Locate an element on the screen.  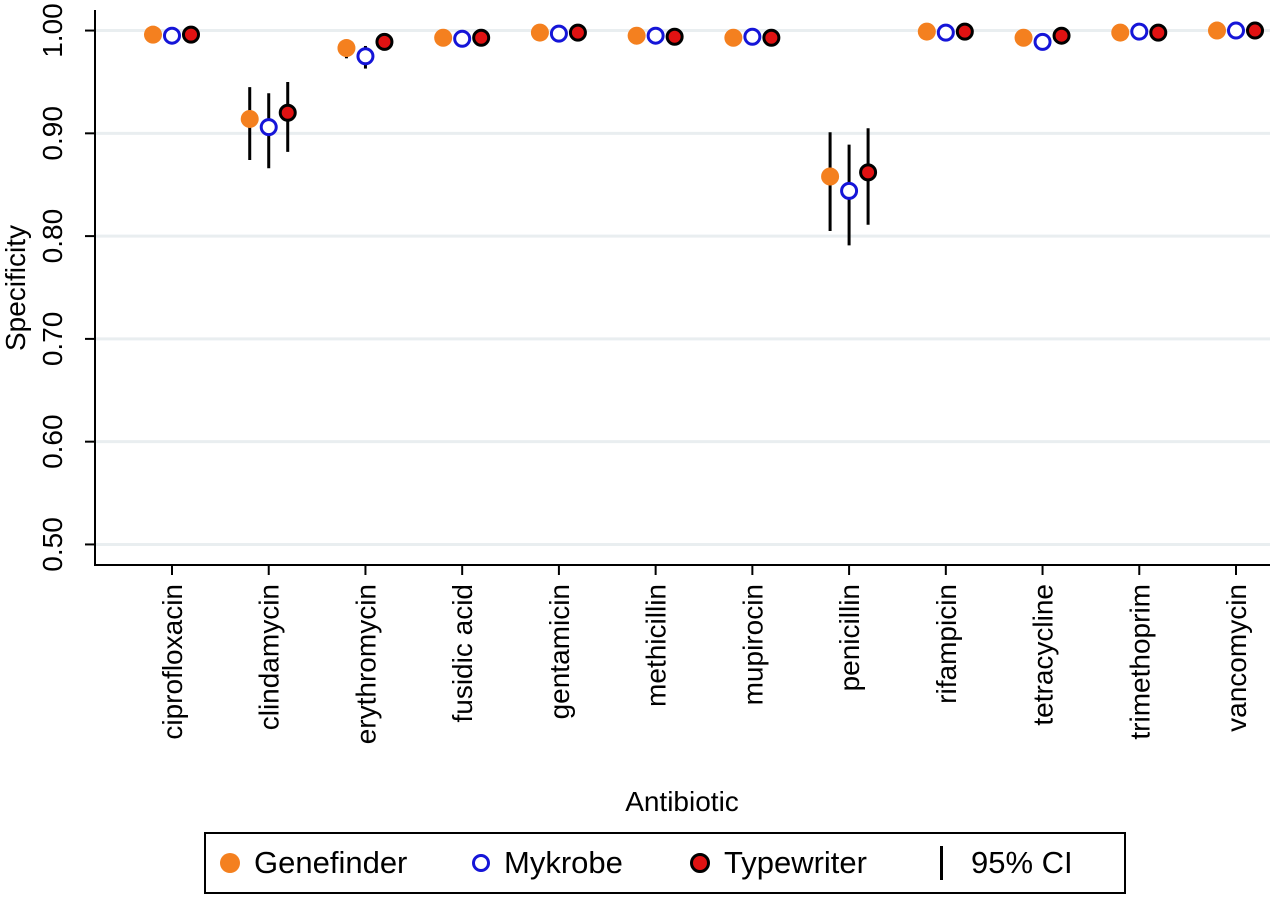
y-tick-label: 1.00 is located at coordinates (52, 30).